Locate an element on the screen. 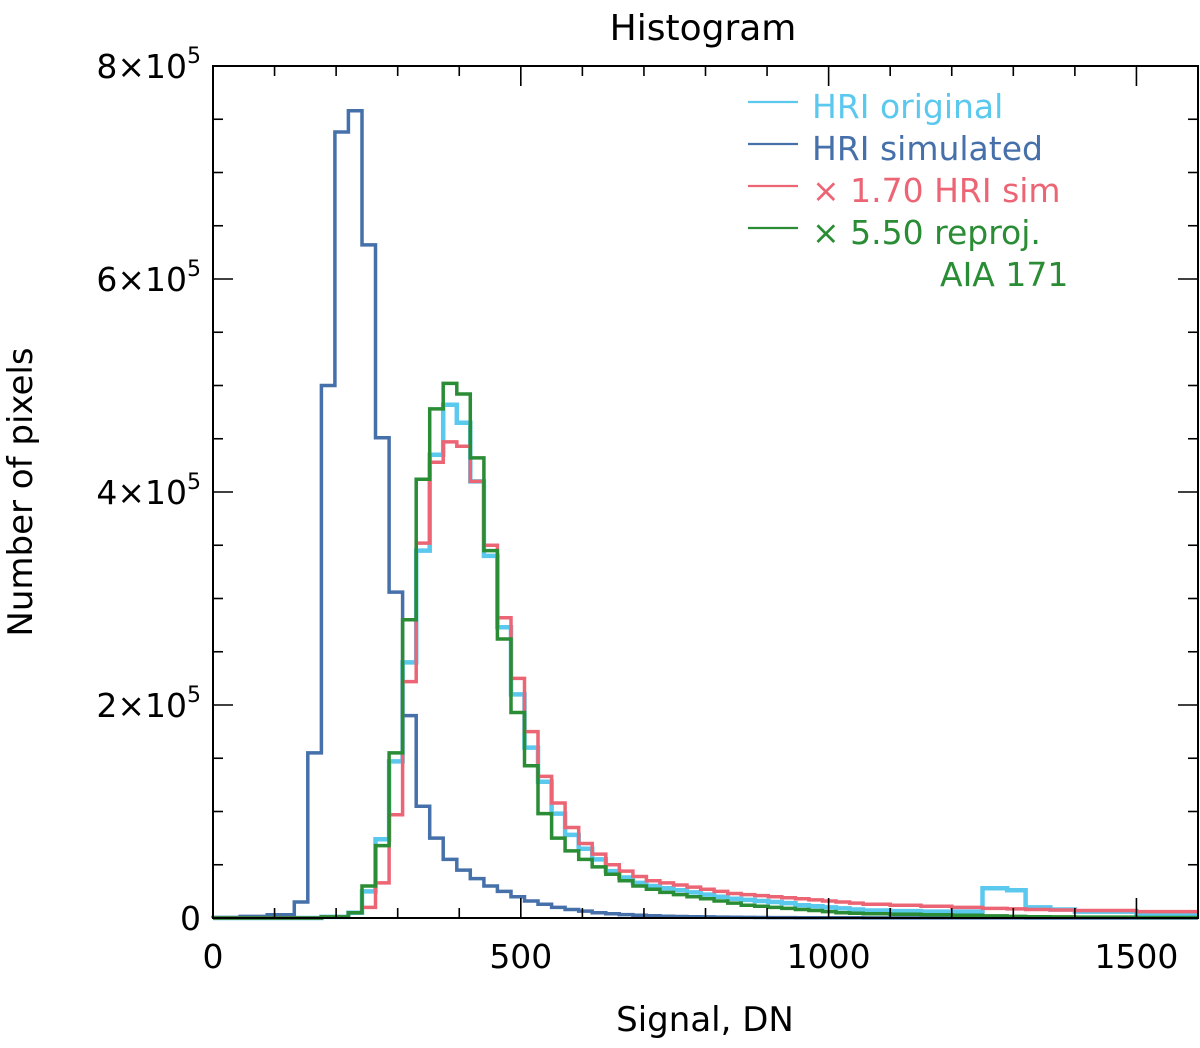 The image size is (1200, 1048). y-tick-base: 8×10 is located at coordinates (141, 66).